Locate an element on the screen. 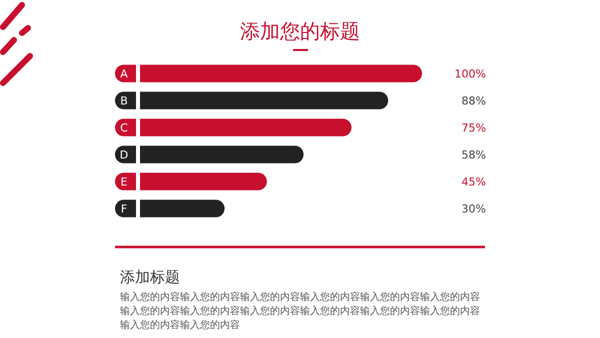  y-tick-label: E is located at coordinates (124, 181).